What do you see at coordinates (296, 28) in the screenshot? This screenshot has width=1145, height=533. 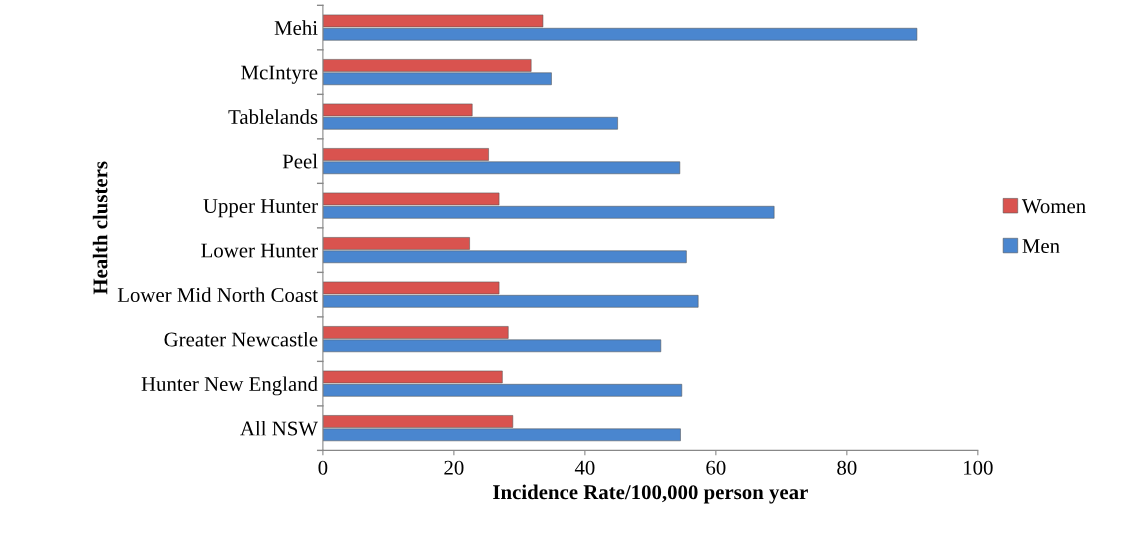 I see `y-tick-label: Mehi` at bounding box center [296, 28].